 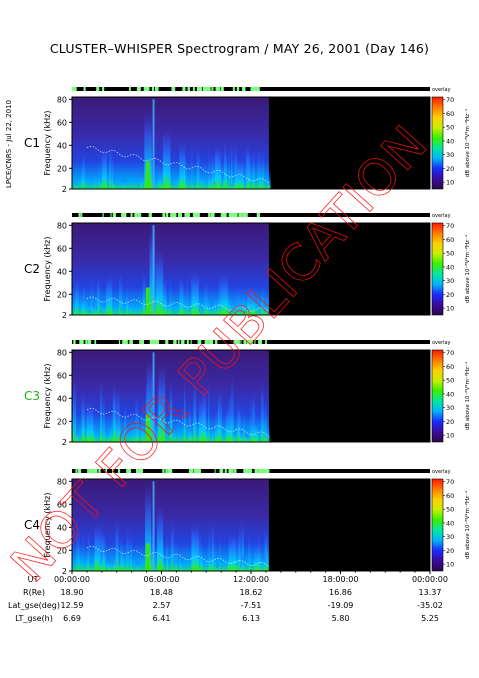 I want to click on ephemeris-value: 18.62, so click(x=251, y=592).